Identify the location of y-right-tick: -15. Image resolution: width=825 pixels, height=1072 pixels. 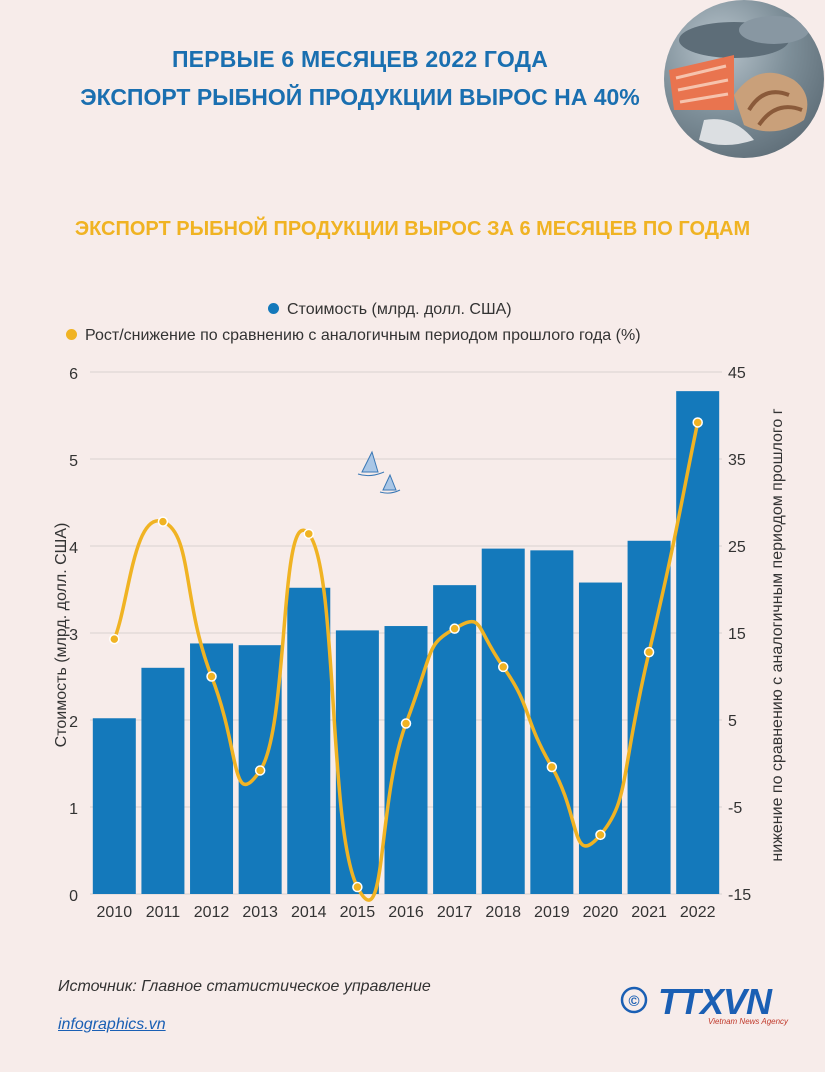
(739, 895).